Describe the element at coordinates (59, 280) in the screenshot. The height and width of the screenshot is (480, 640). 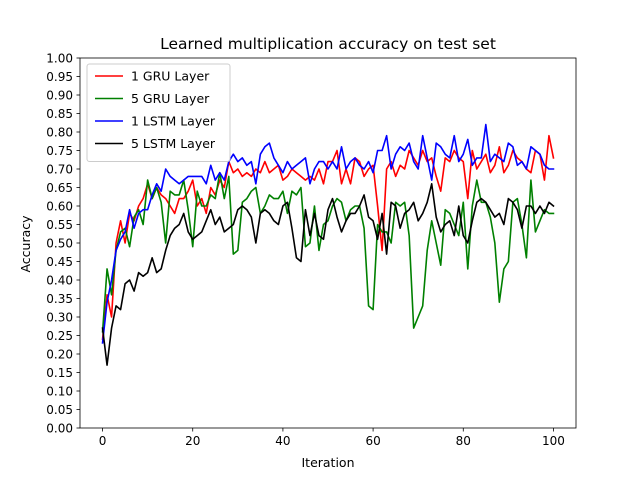
I see `y-tick-label: 0.40` at that location.